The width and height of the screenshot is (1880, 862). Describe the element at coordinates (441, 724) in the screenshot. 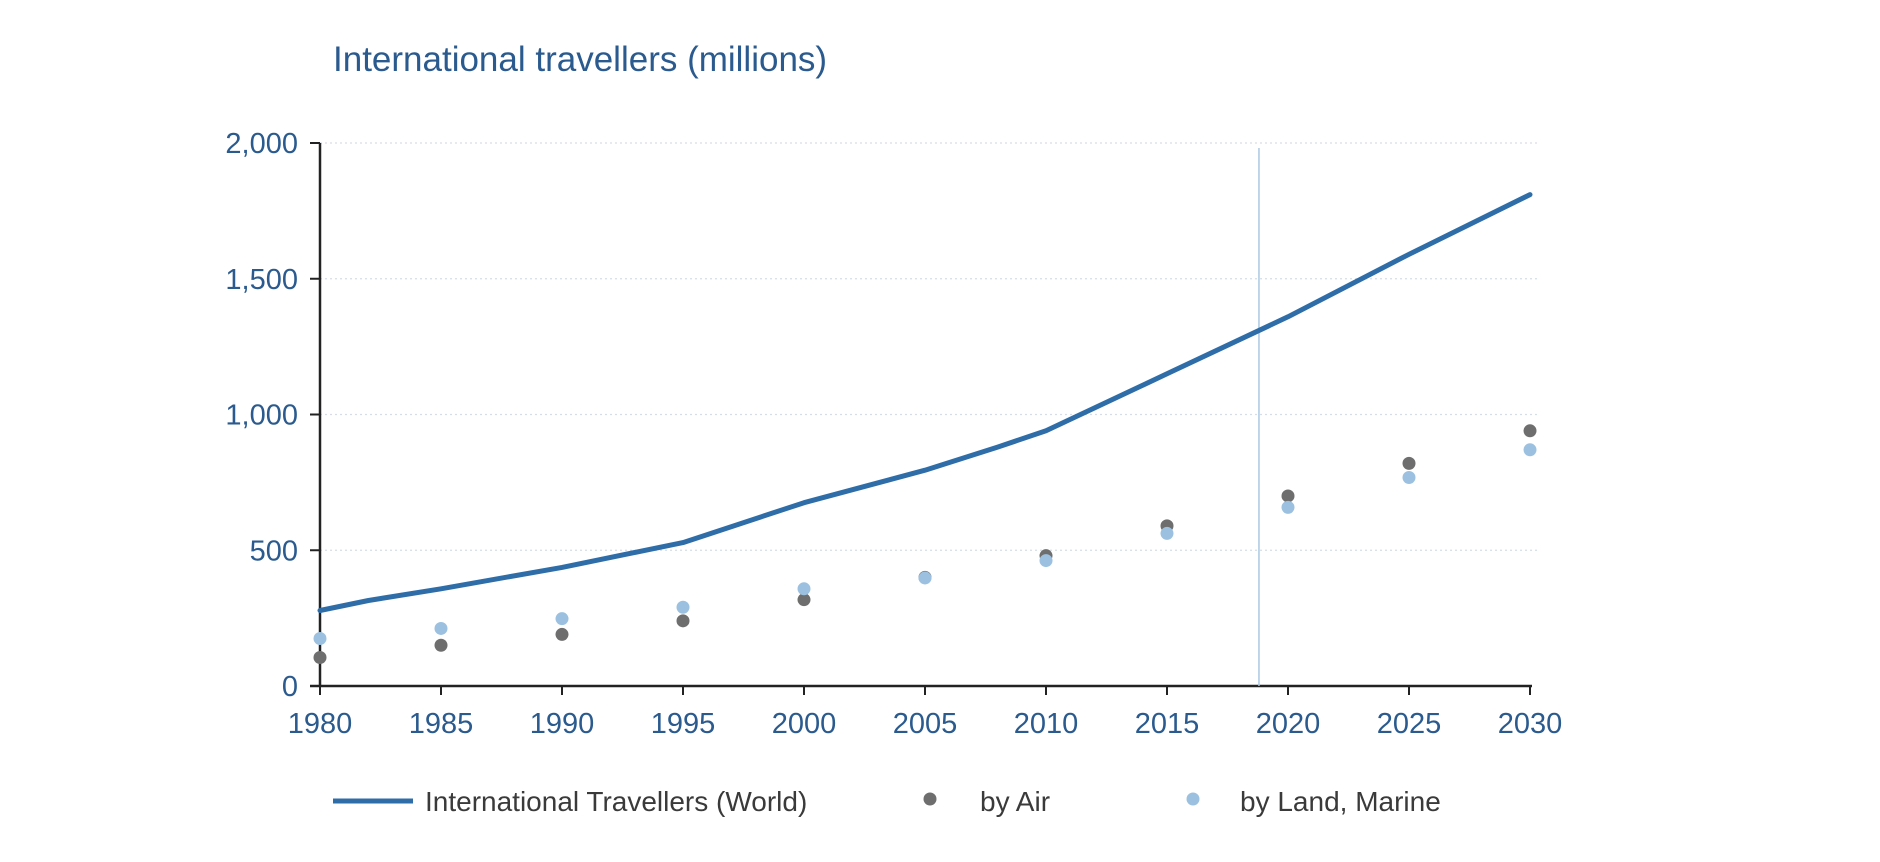

I see `x-tick-label-1: 1985` at that location.